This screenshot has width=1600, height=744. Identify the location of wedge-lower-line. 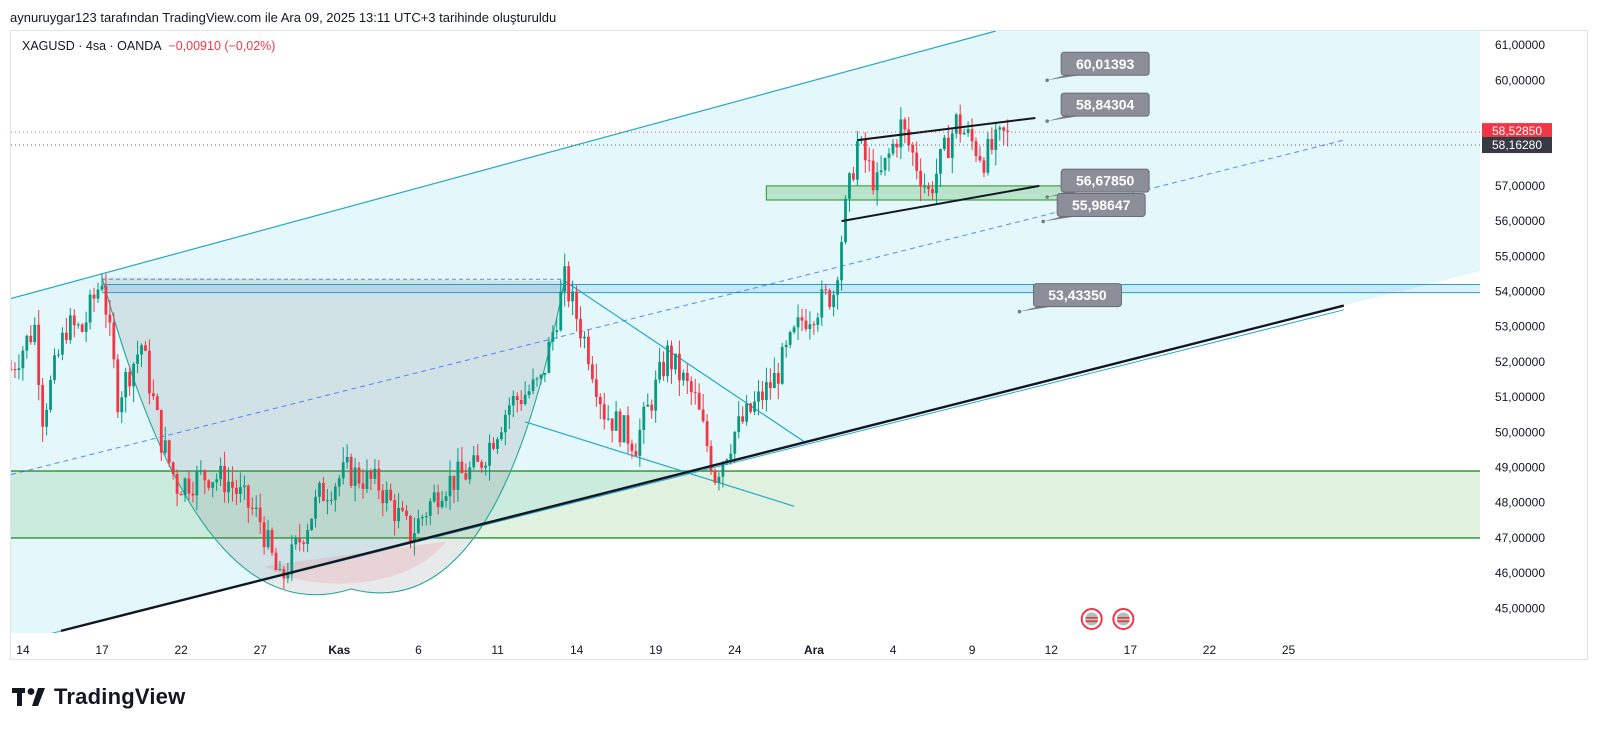
(659, 464).